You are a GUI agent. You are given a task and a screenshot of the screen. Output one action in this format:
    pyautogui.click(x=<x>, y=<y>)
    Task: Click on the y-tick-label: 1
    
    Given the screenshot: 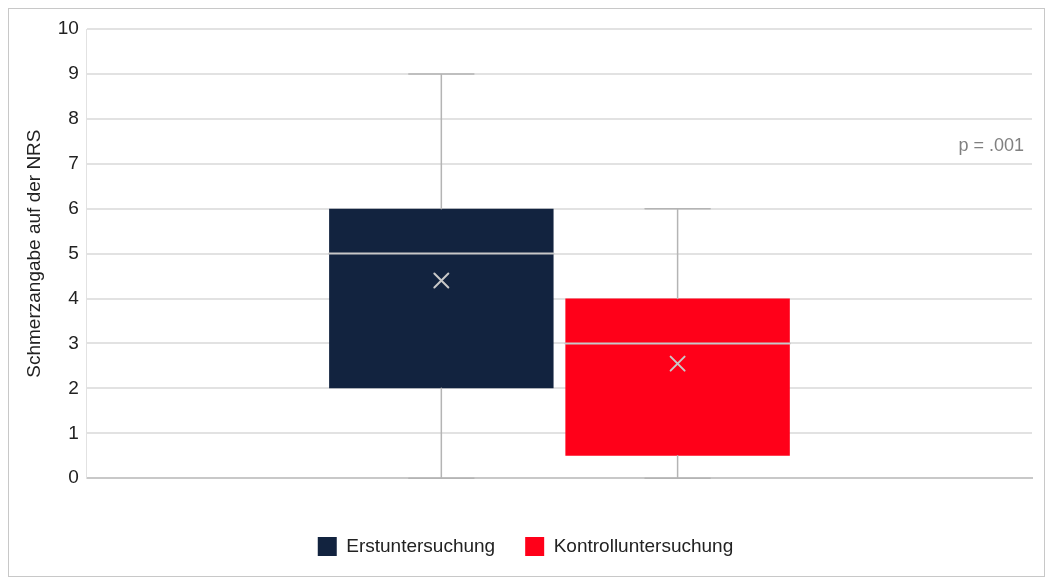 What is the action you would take?
    pyautogui.click(x=73, y=432)
    